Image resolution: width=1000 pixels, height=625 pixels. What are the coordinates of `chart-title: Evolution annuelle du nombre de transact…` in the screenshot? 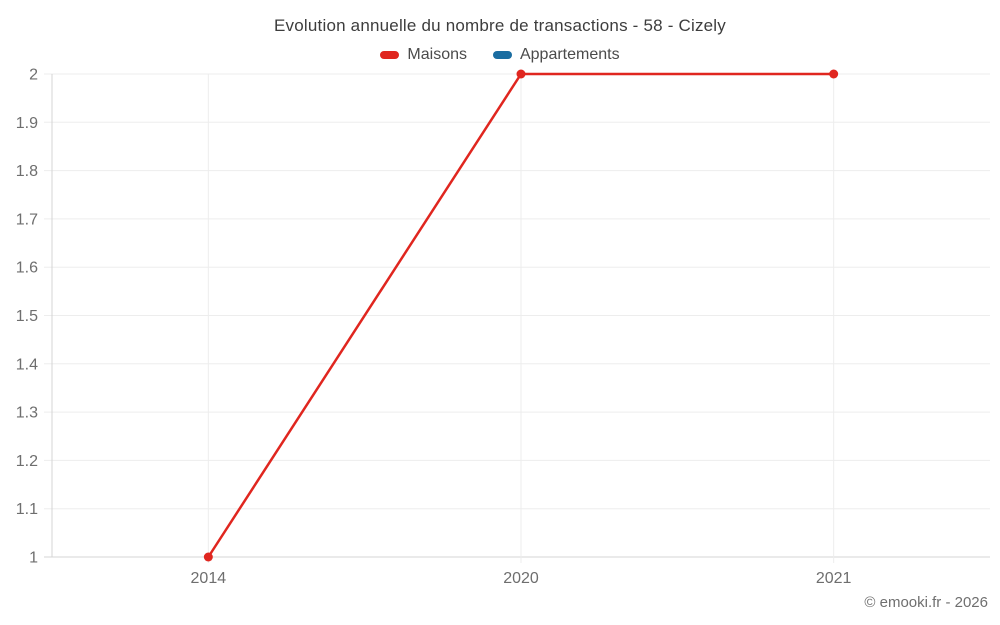 It's located at (500, 25).